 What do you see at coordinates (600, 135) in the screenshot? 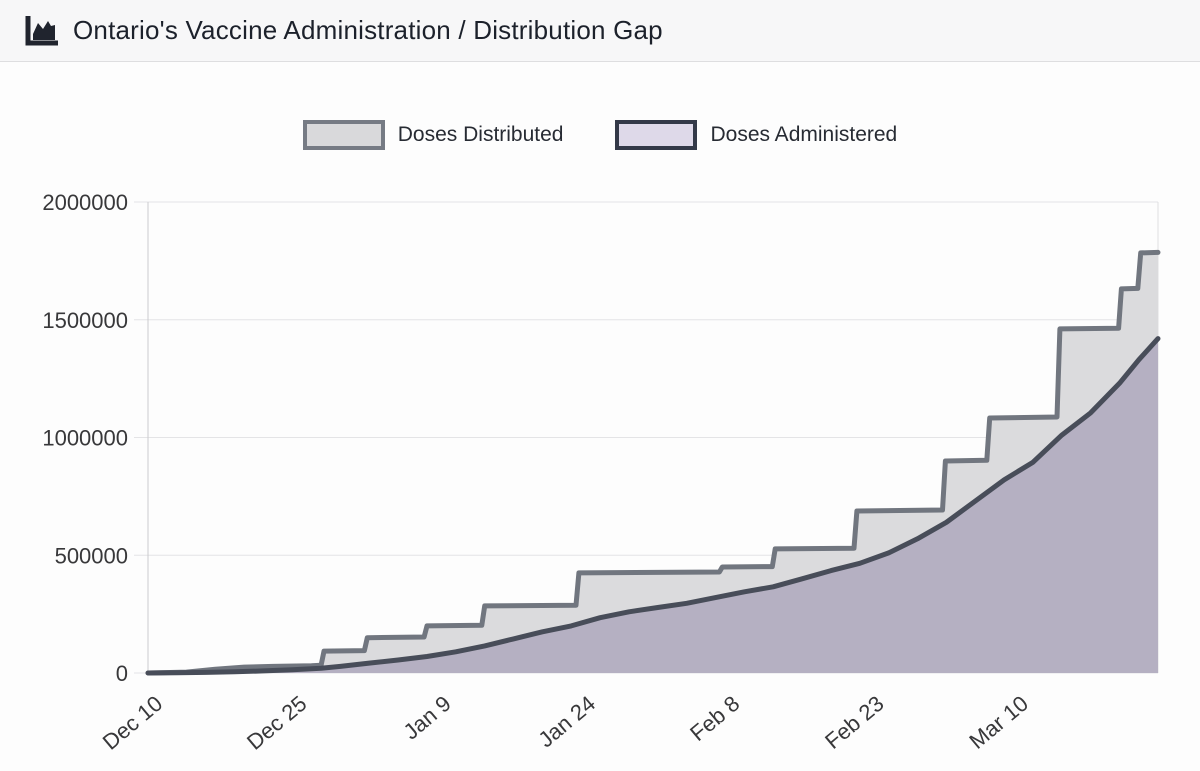
I see `chart-legend: Doses Distributed Doses Administered` at bounding box center [600, 135].